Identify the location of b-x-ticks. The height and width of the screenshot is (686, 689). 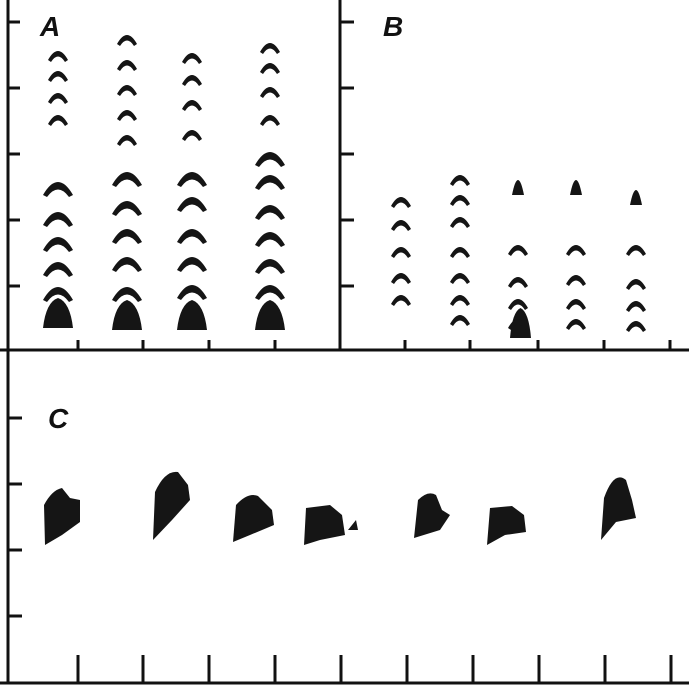
(537, 345).